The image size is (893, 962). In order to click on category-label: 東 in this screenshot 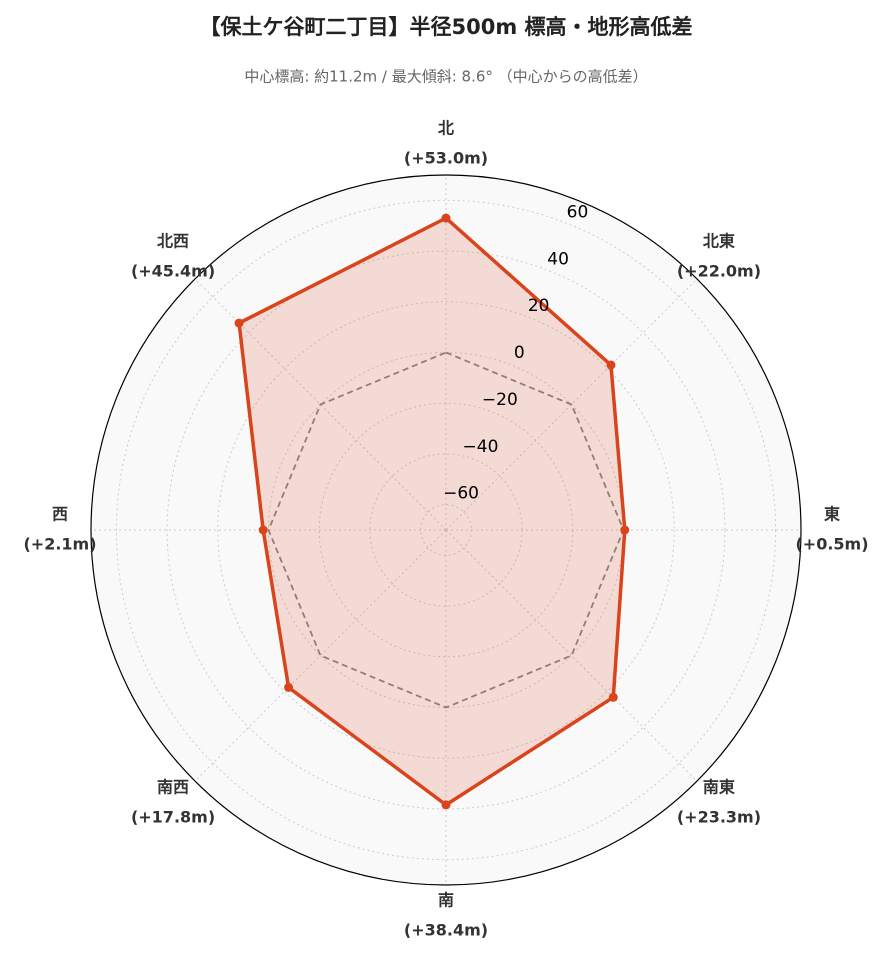, I will do `click(832, 514)`.